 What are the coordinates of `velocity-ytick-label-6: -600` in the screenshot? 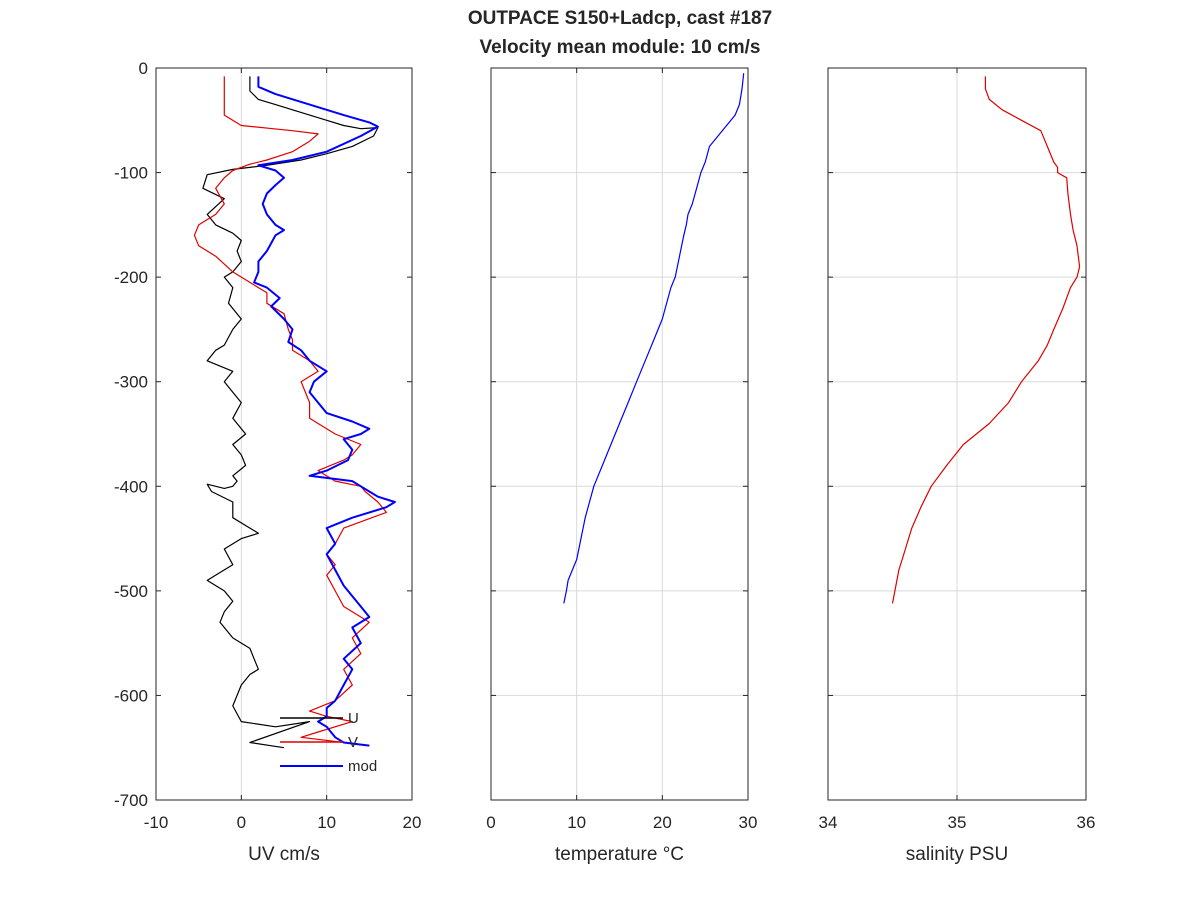 It's located at (131, 695).